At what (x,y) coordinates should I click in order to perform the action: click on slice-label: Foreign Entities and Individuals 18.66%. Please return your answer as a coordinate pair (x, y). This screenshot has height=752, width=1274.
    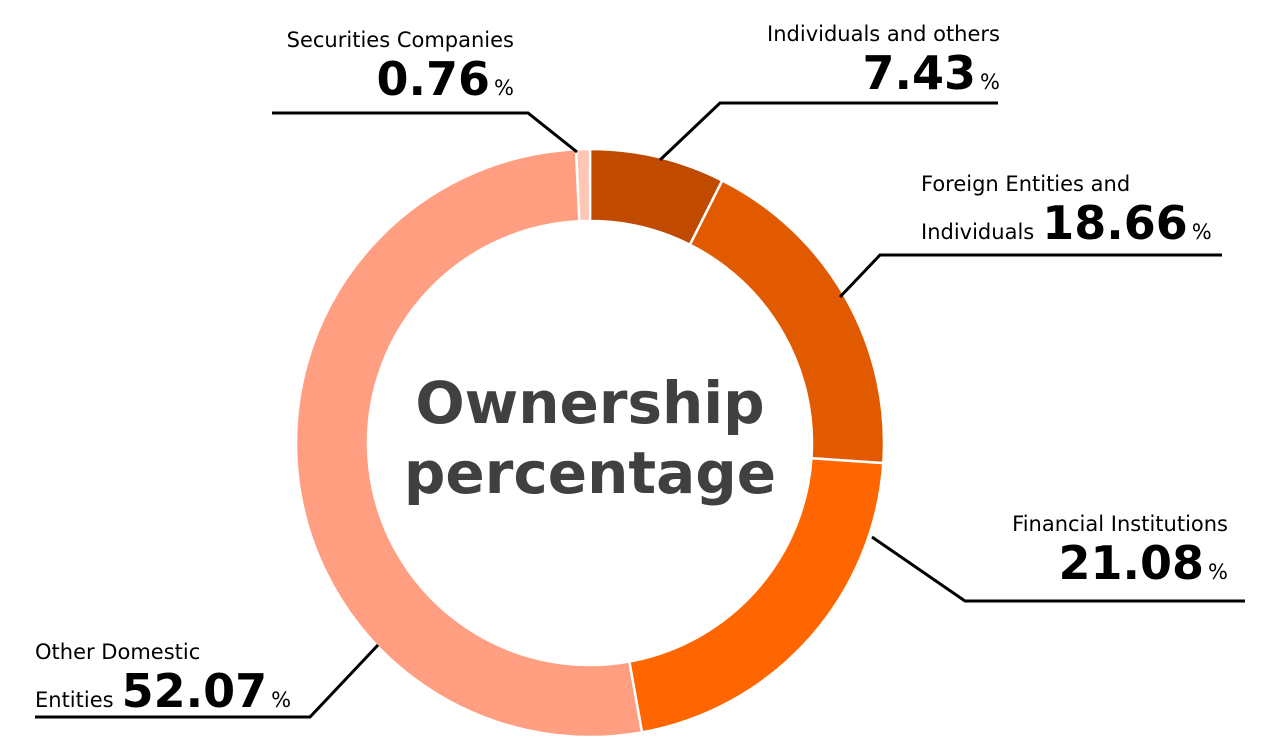
    Looking at the image, I should click on (1066, 209).